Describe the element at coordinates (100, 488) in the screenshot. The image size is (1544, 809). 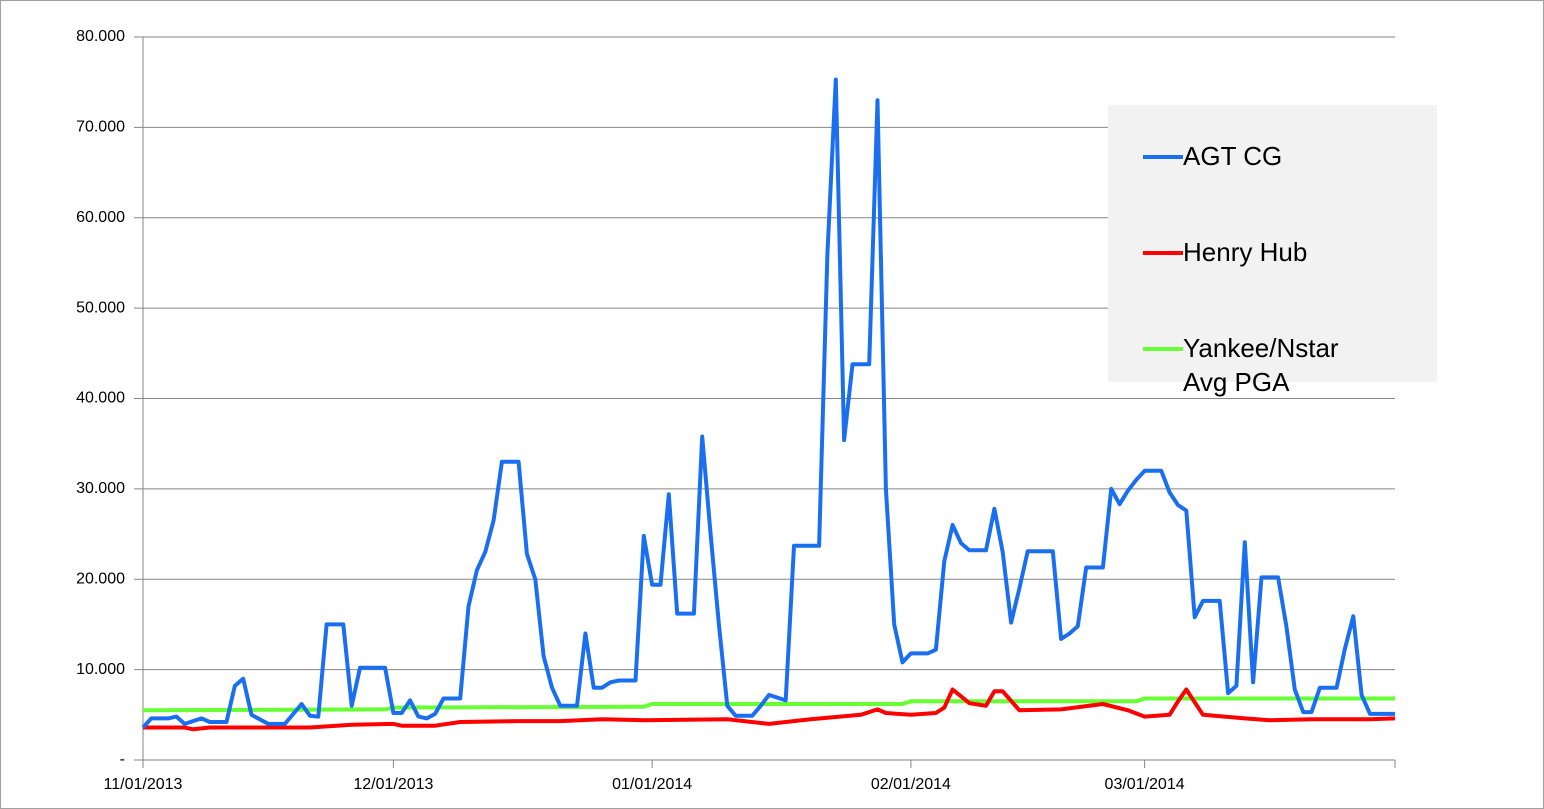
I see `y-tick-label: 30.000` at that location.